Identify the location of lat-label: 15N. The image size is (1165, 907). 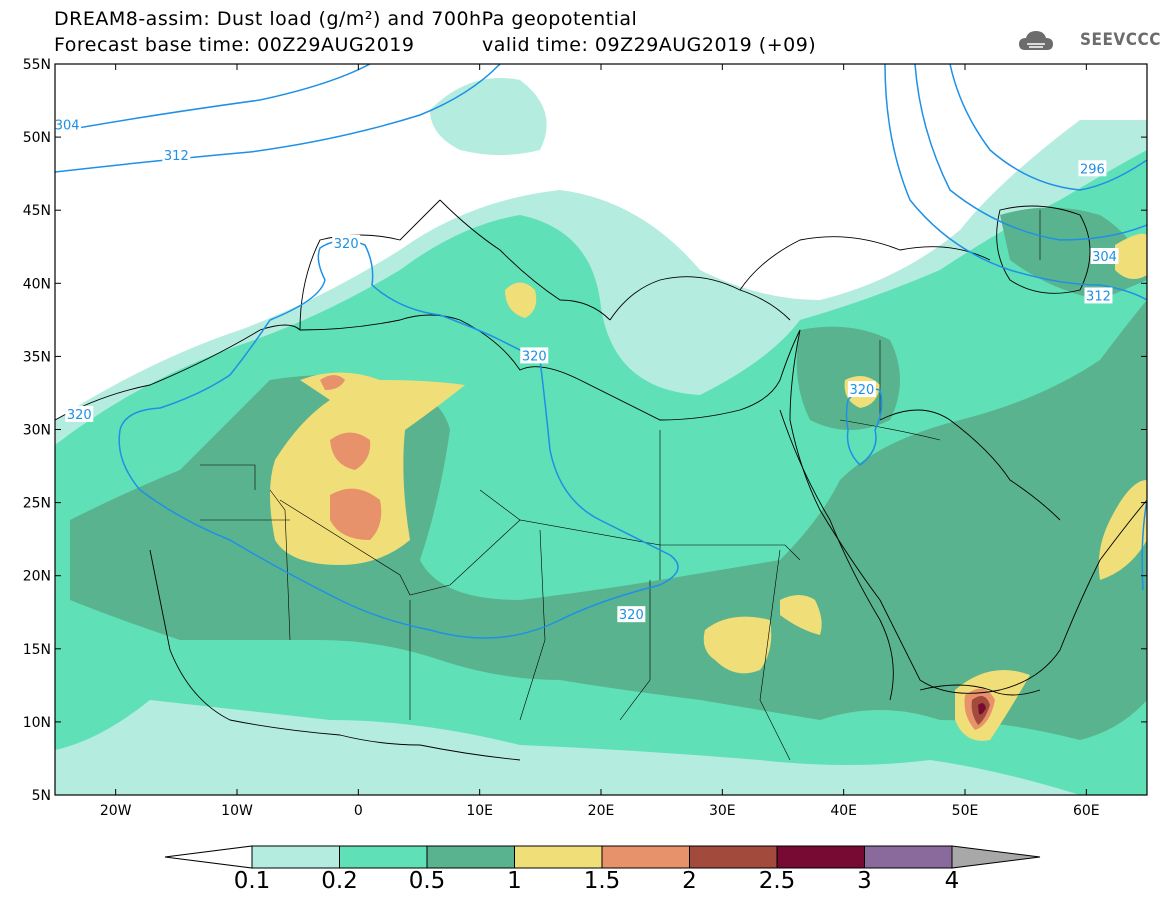
(37, 650).